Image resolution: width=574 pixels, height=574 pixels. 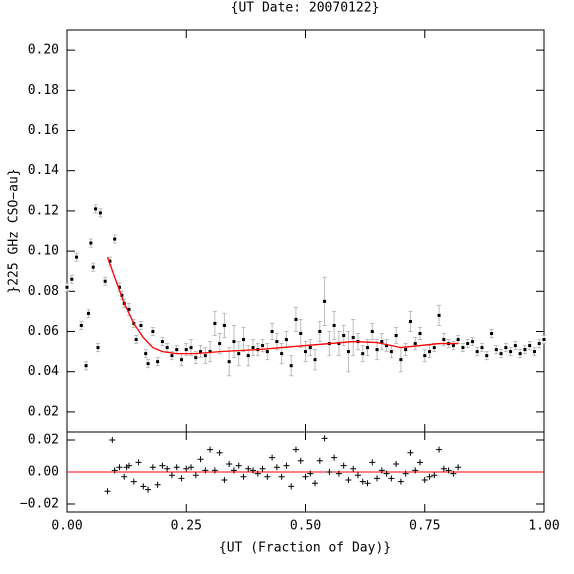 I want to click on x-axis-label: {UT (Fraction of Day)}, so click(x=305, y=548).